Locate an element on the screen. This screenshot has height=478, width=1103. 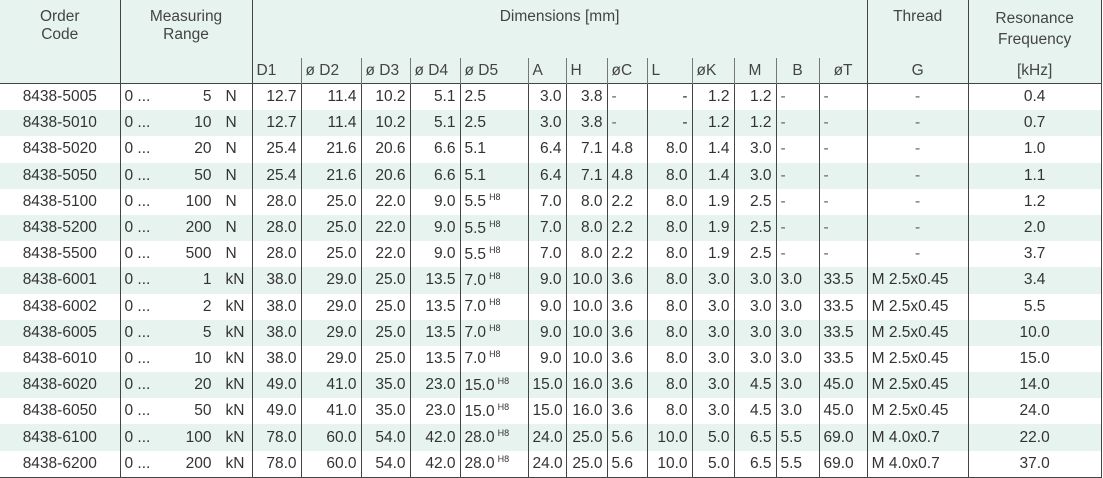
dim-value: 1.9 is located at coordinates (718, 254).